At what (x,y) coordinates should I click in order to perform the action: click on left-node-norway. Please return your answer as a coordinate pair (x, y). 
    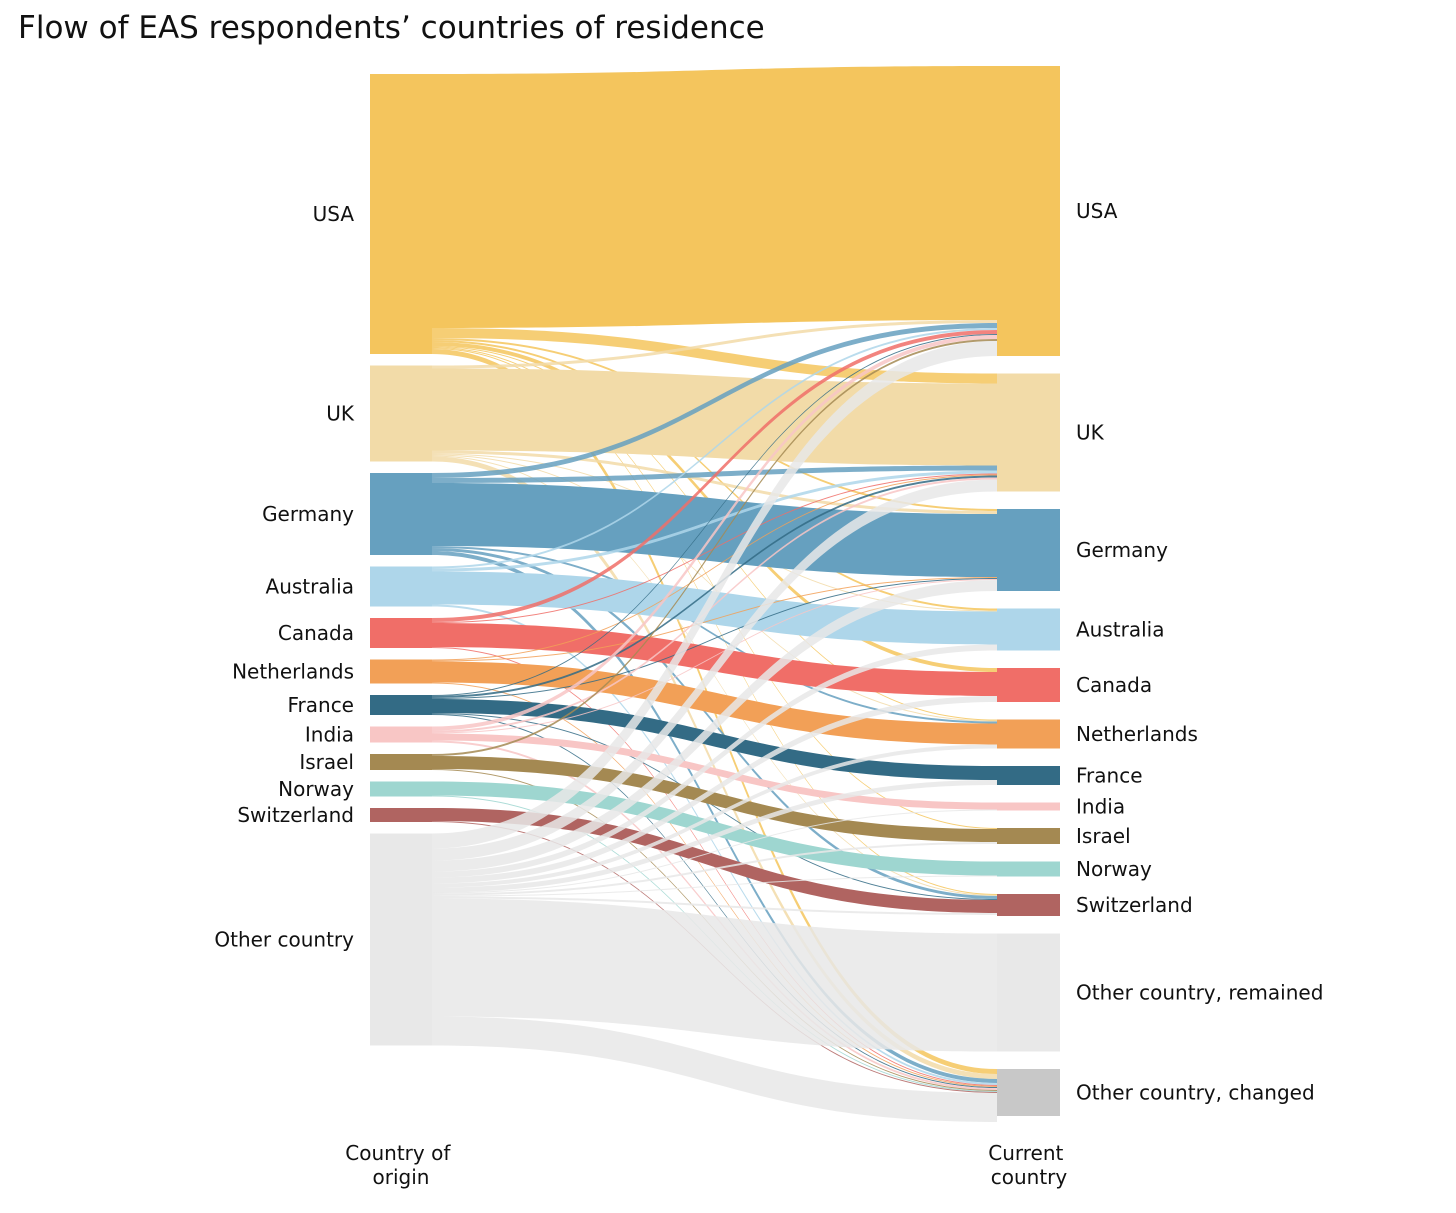
    Looking at the image, I should click on (401, 789).